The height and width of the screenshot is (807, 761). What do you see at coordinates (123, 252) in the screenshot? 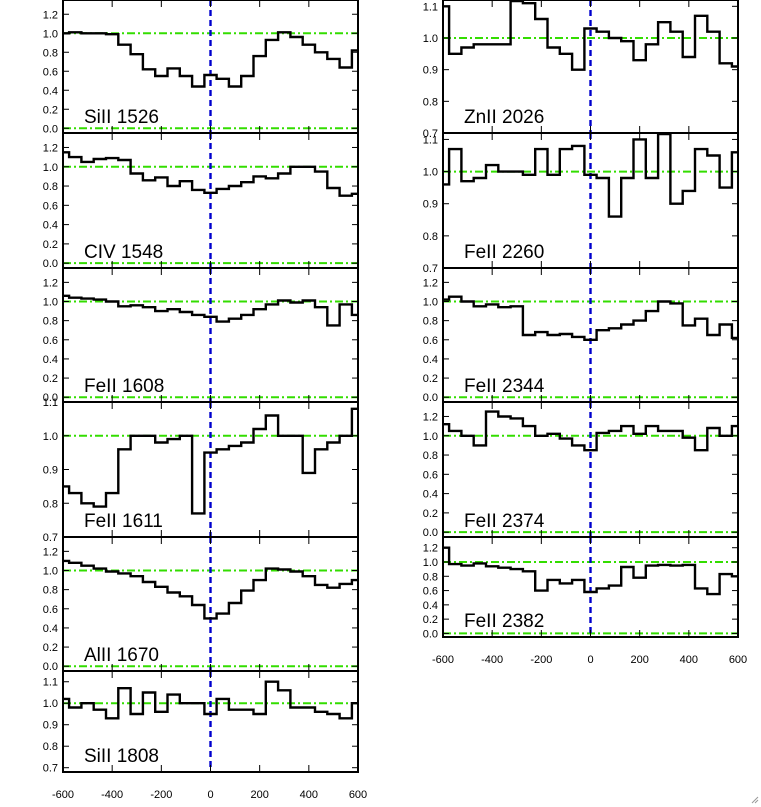
I see `panel-label: CIV 1548` at bounding box center [123, 252].